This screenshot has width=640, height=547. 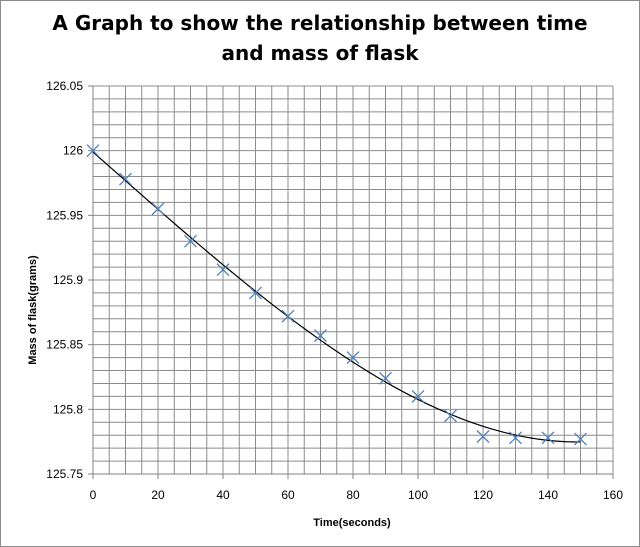 I want to click on x-tick-label: 40, so click(x=223, y=495).